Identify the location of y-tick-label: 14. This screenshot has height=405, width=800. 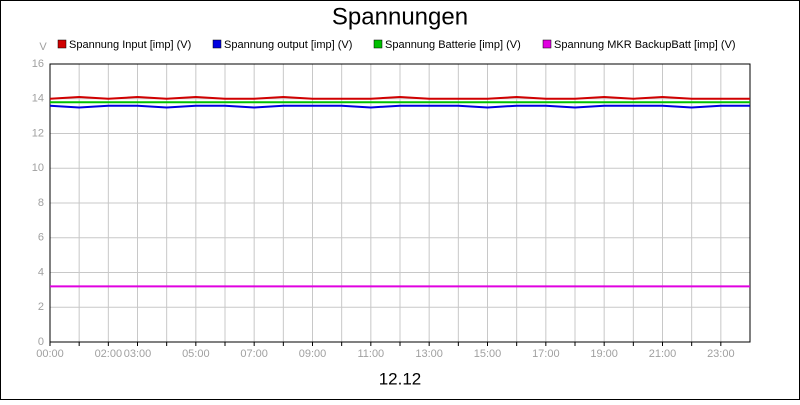
(38, 99).